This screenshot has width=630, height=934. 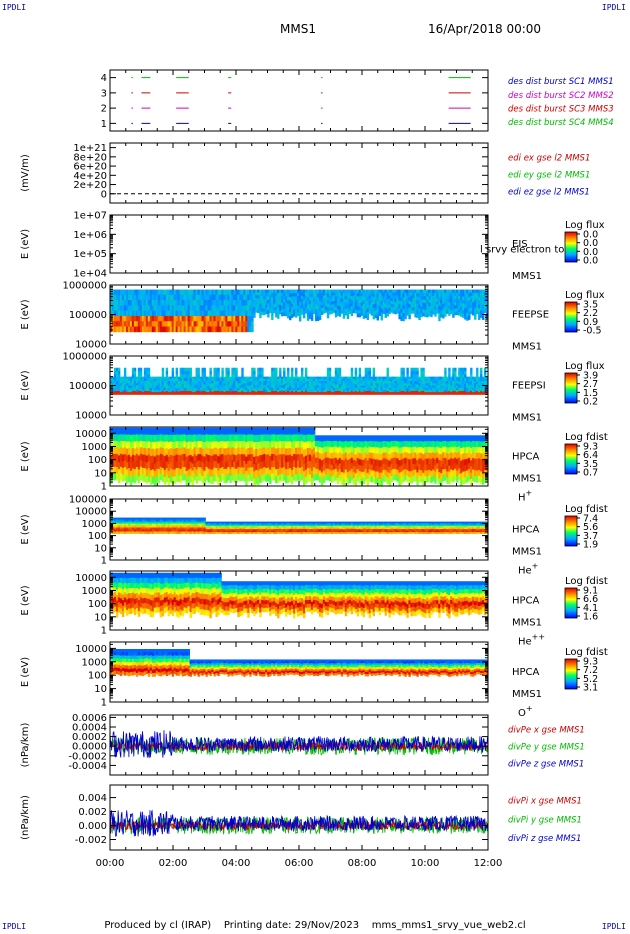 What do you see at coordinates (299, 244) in the screenshot?
I see `panel-frame` at bounding box center [299, 244].